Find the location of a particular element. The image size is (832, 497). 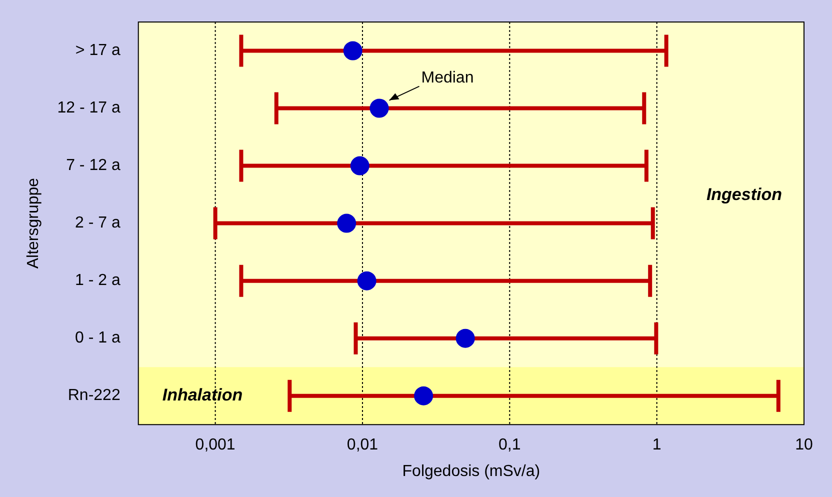

y-tick-label: Rn-222 is located at coordinates (94, 395).